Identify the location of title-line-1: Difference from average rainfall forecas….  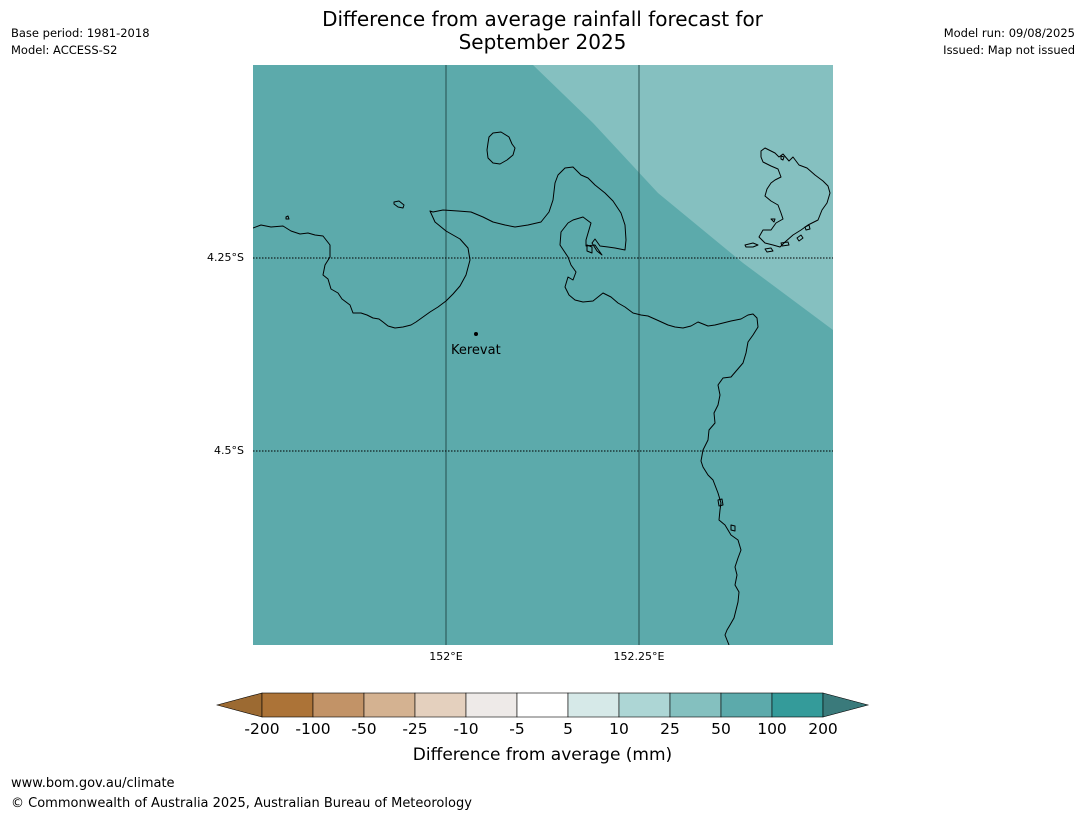
(542, 19).